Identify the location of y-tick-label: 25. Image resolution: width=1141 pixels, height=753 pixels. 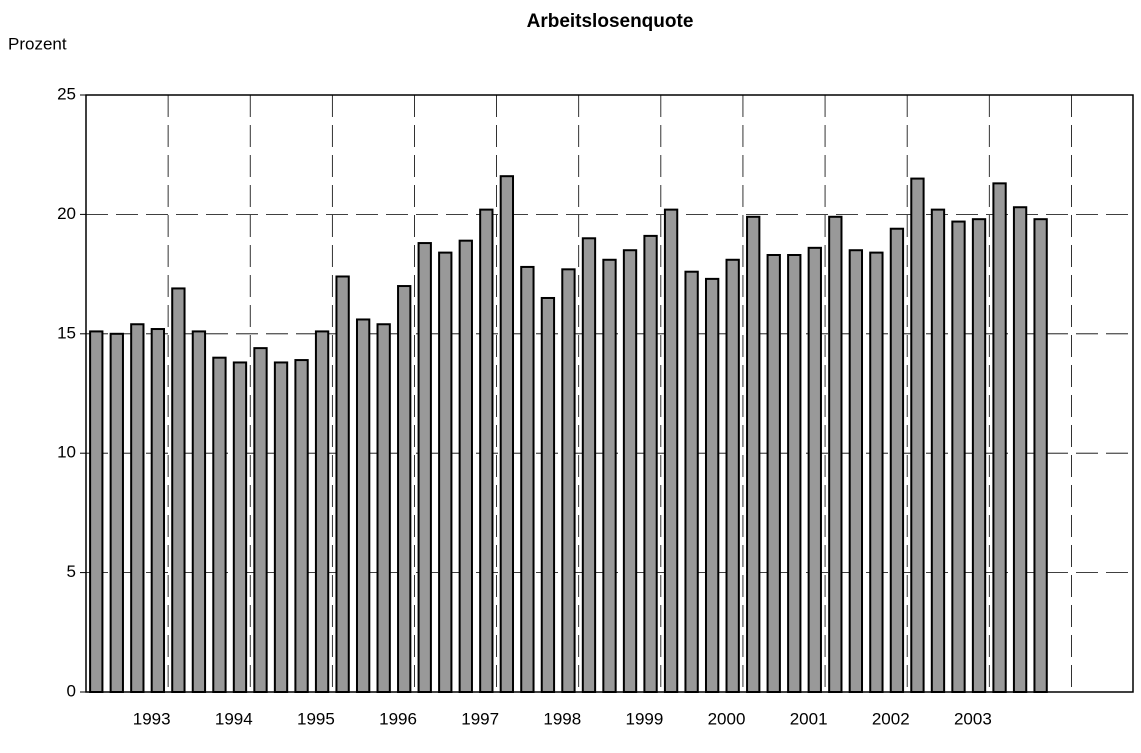
(66, 93).